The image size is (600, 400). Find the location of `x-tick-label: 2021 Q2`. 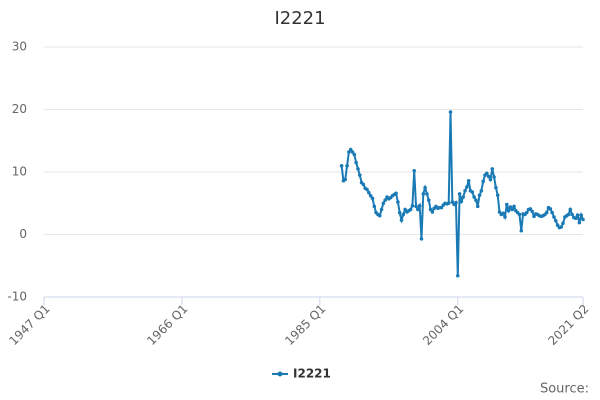

x-tick-label: 2021 Q2 is located at coordinates (568, 325).